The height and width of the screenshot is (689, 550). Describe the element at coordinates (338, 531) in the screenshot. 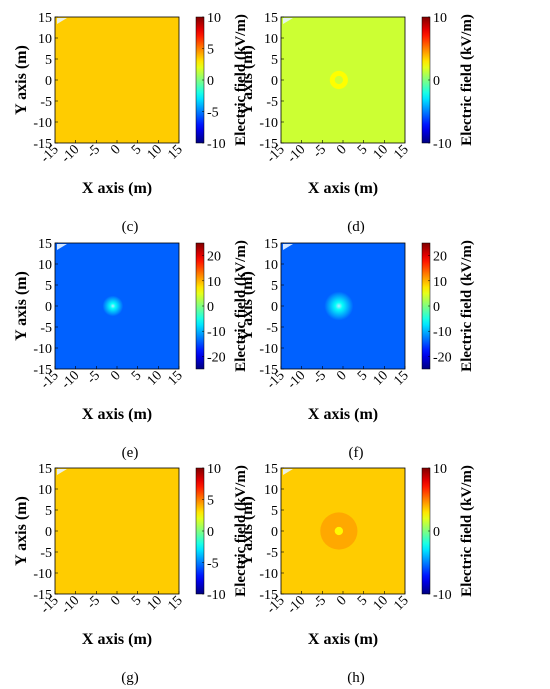

I see `field-disk` at that location.